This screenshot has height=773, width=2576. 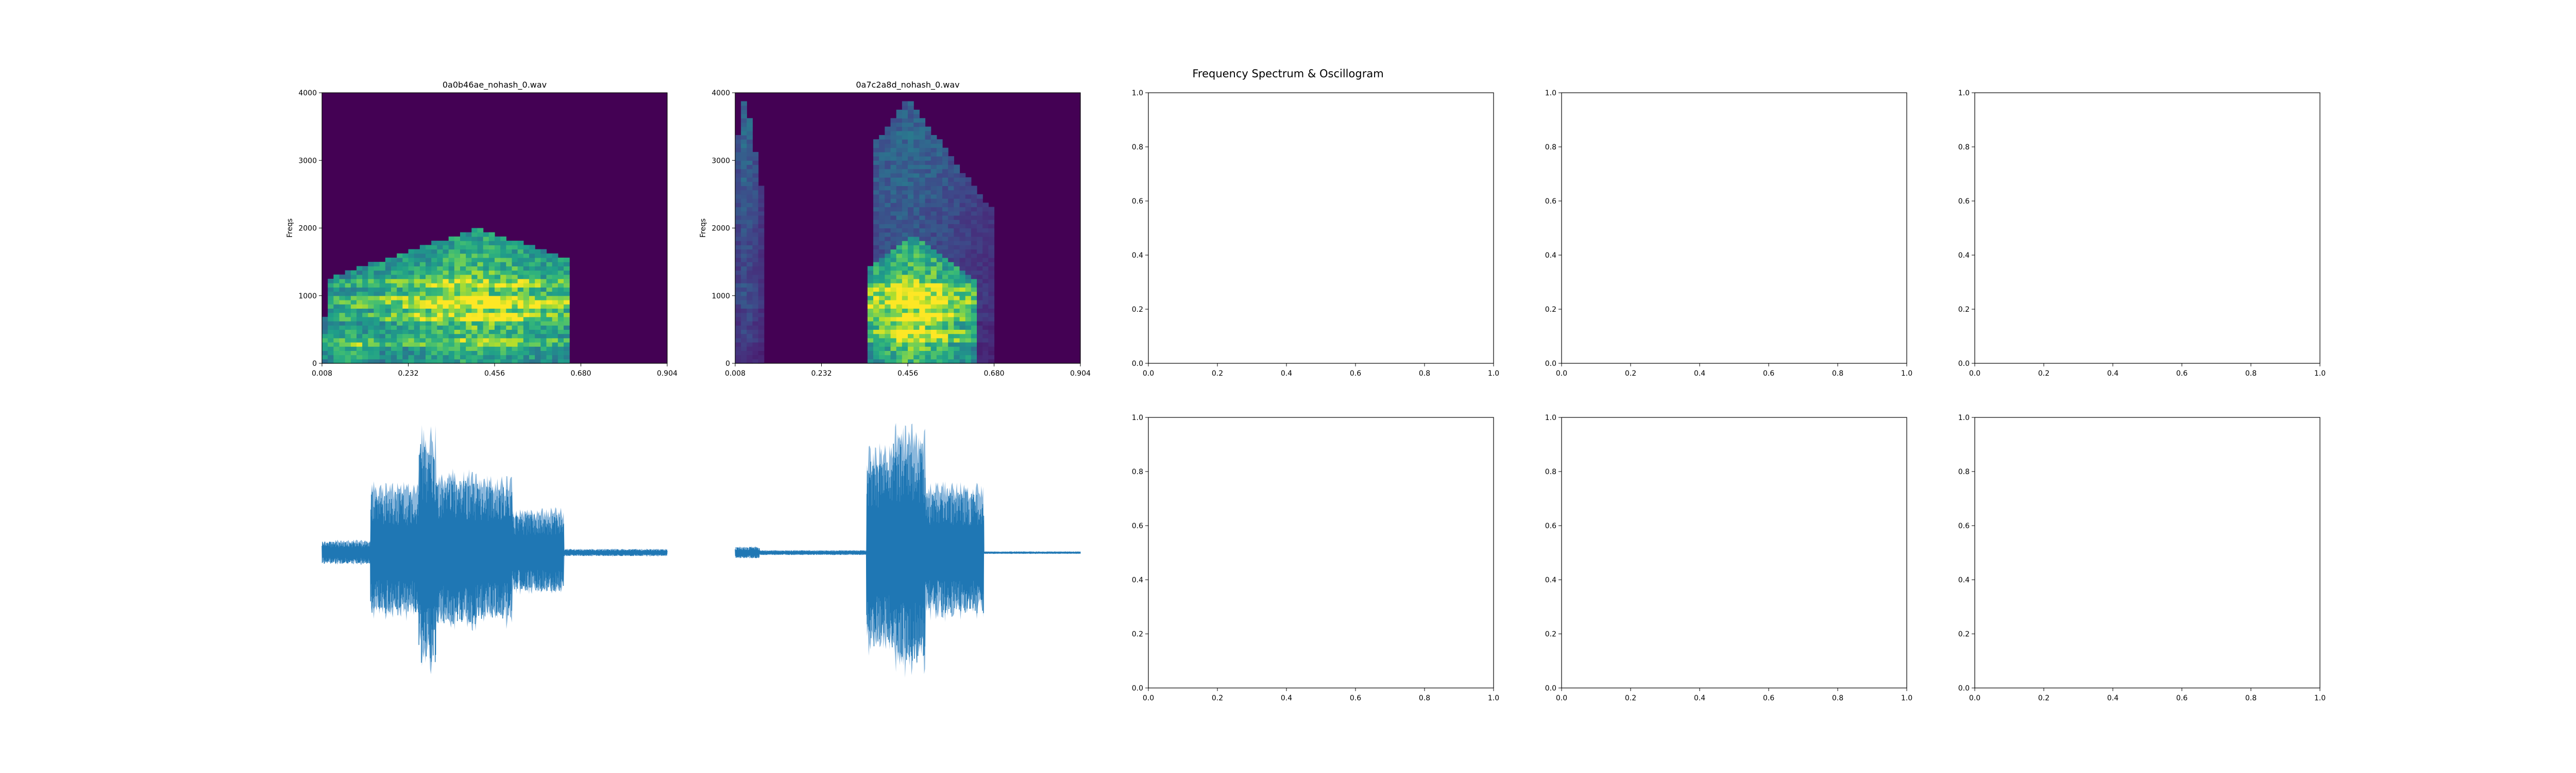 I want to click on y-axis-label: Freqs, so click(x=290, y=228).